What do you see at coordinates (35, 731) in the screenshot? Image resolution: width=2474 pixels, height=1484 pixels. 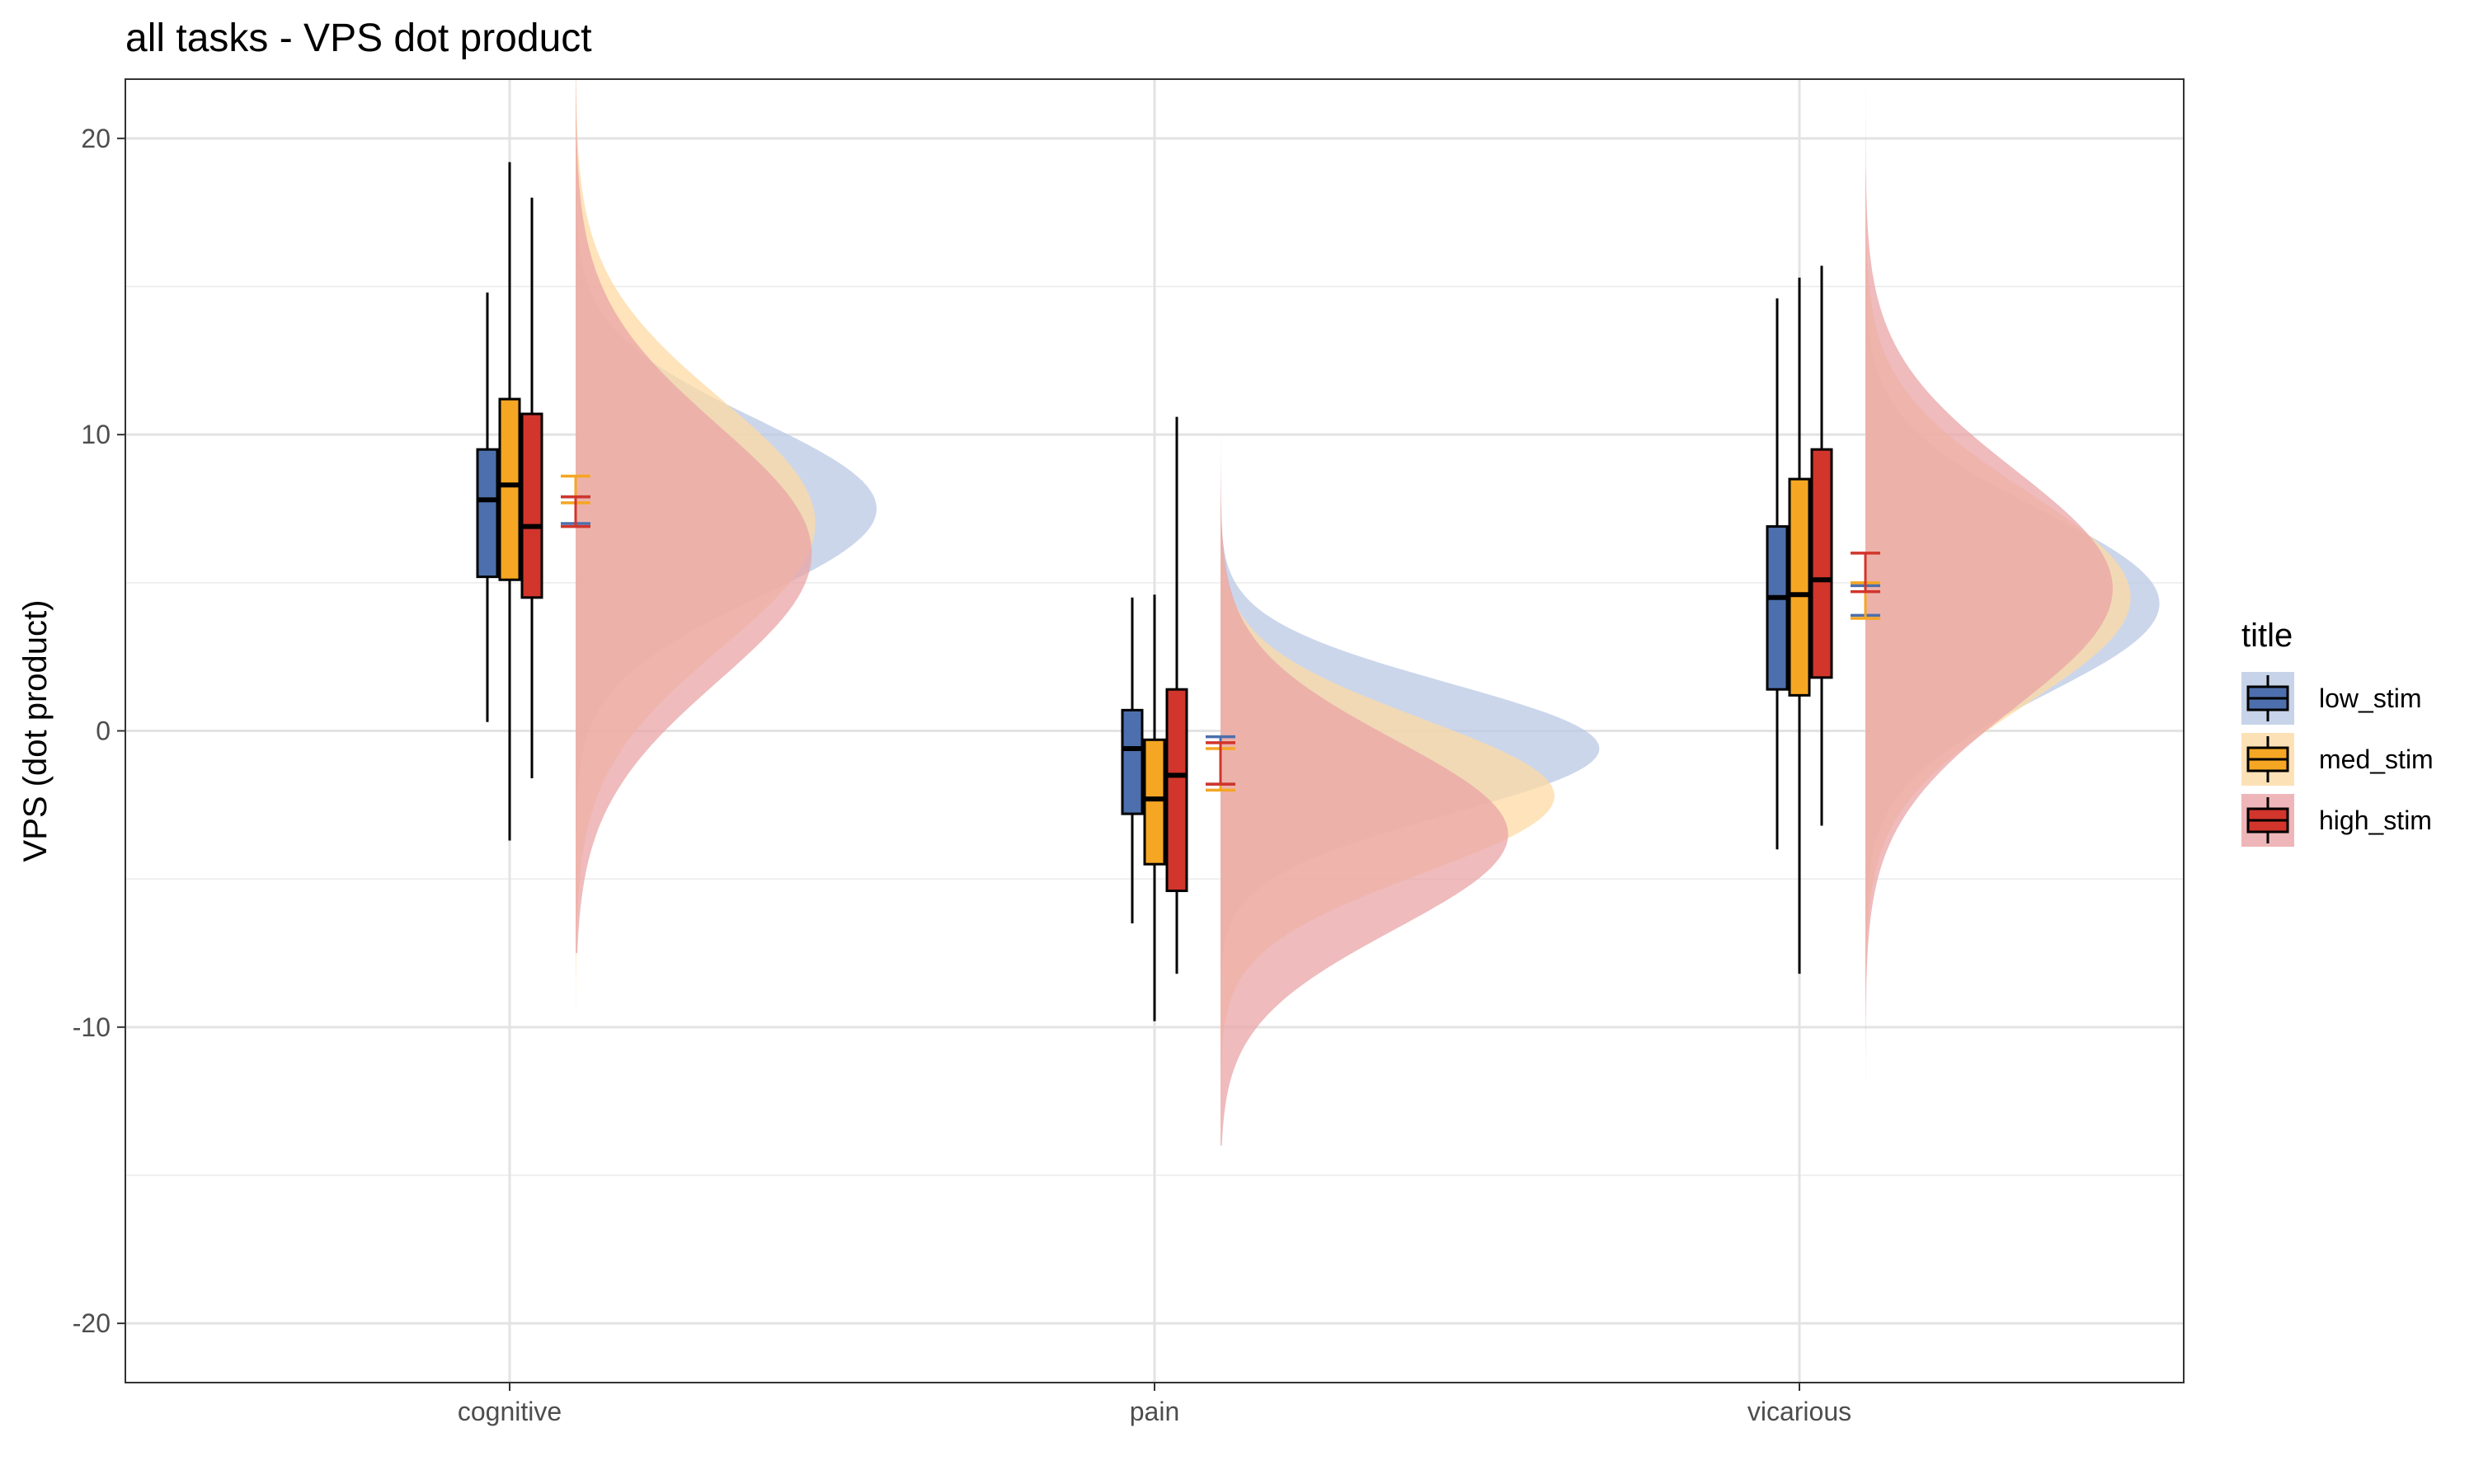 I see `y-axis-label: VPS (dot product)` at bounding box center [35, 731].